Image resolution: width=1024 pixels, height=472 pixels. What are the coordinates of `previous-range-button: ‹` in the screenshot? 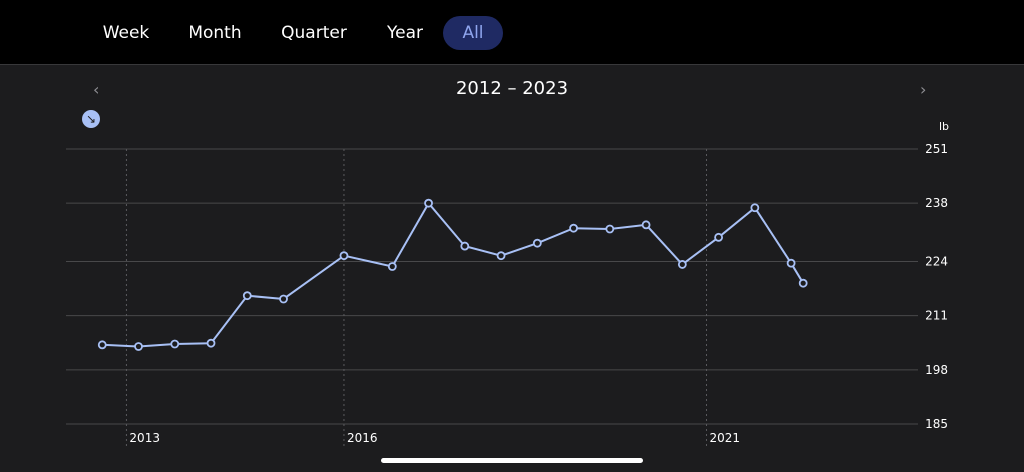 It's located at (96, 89).